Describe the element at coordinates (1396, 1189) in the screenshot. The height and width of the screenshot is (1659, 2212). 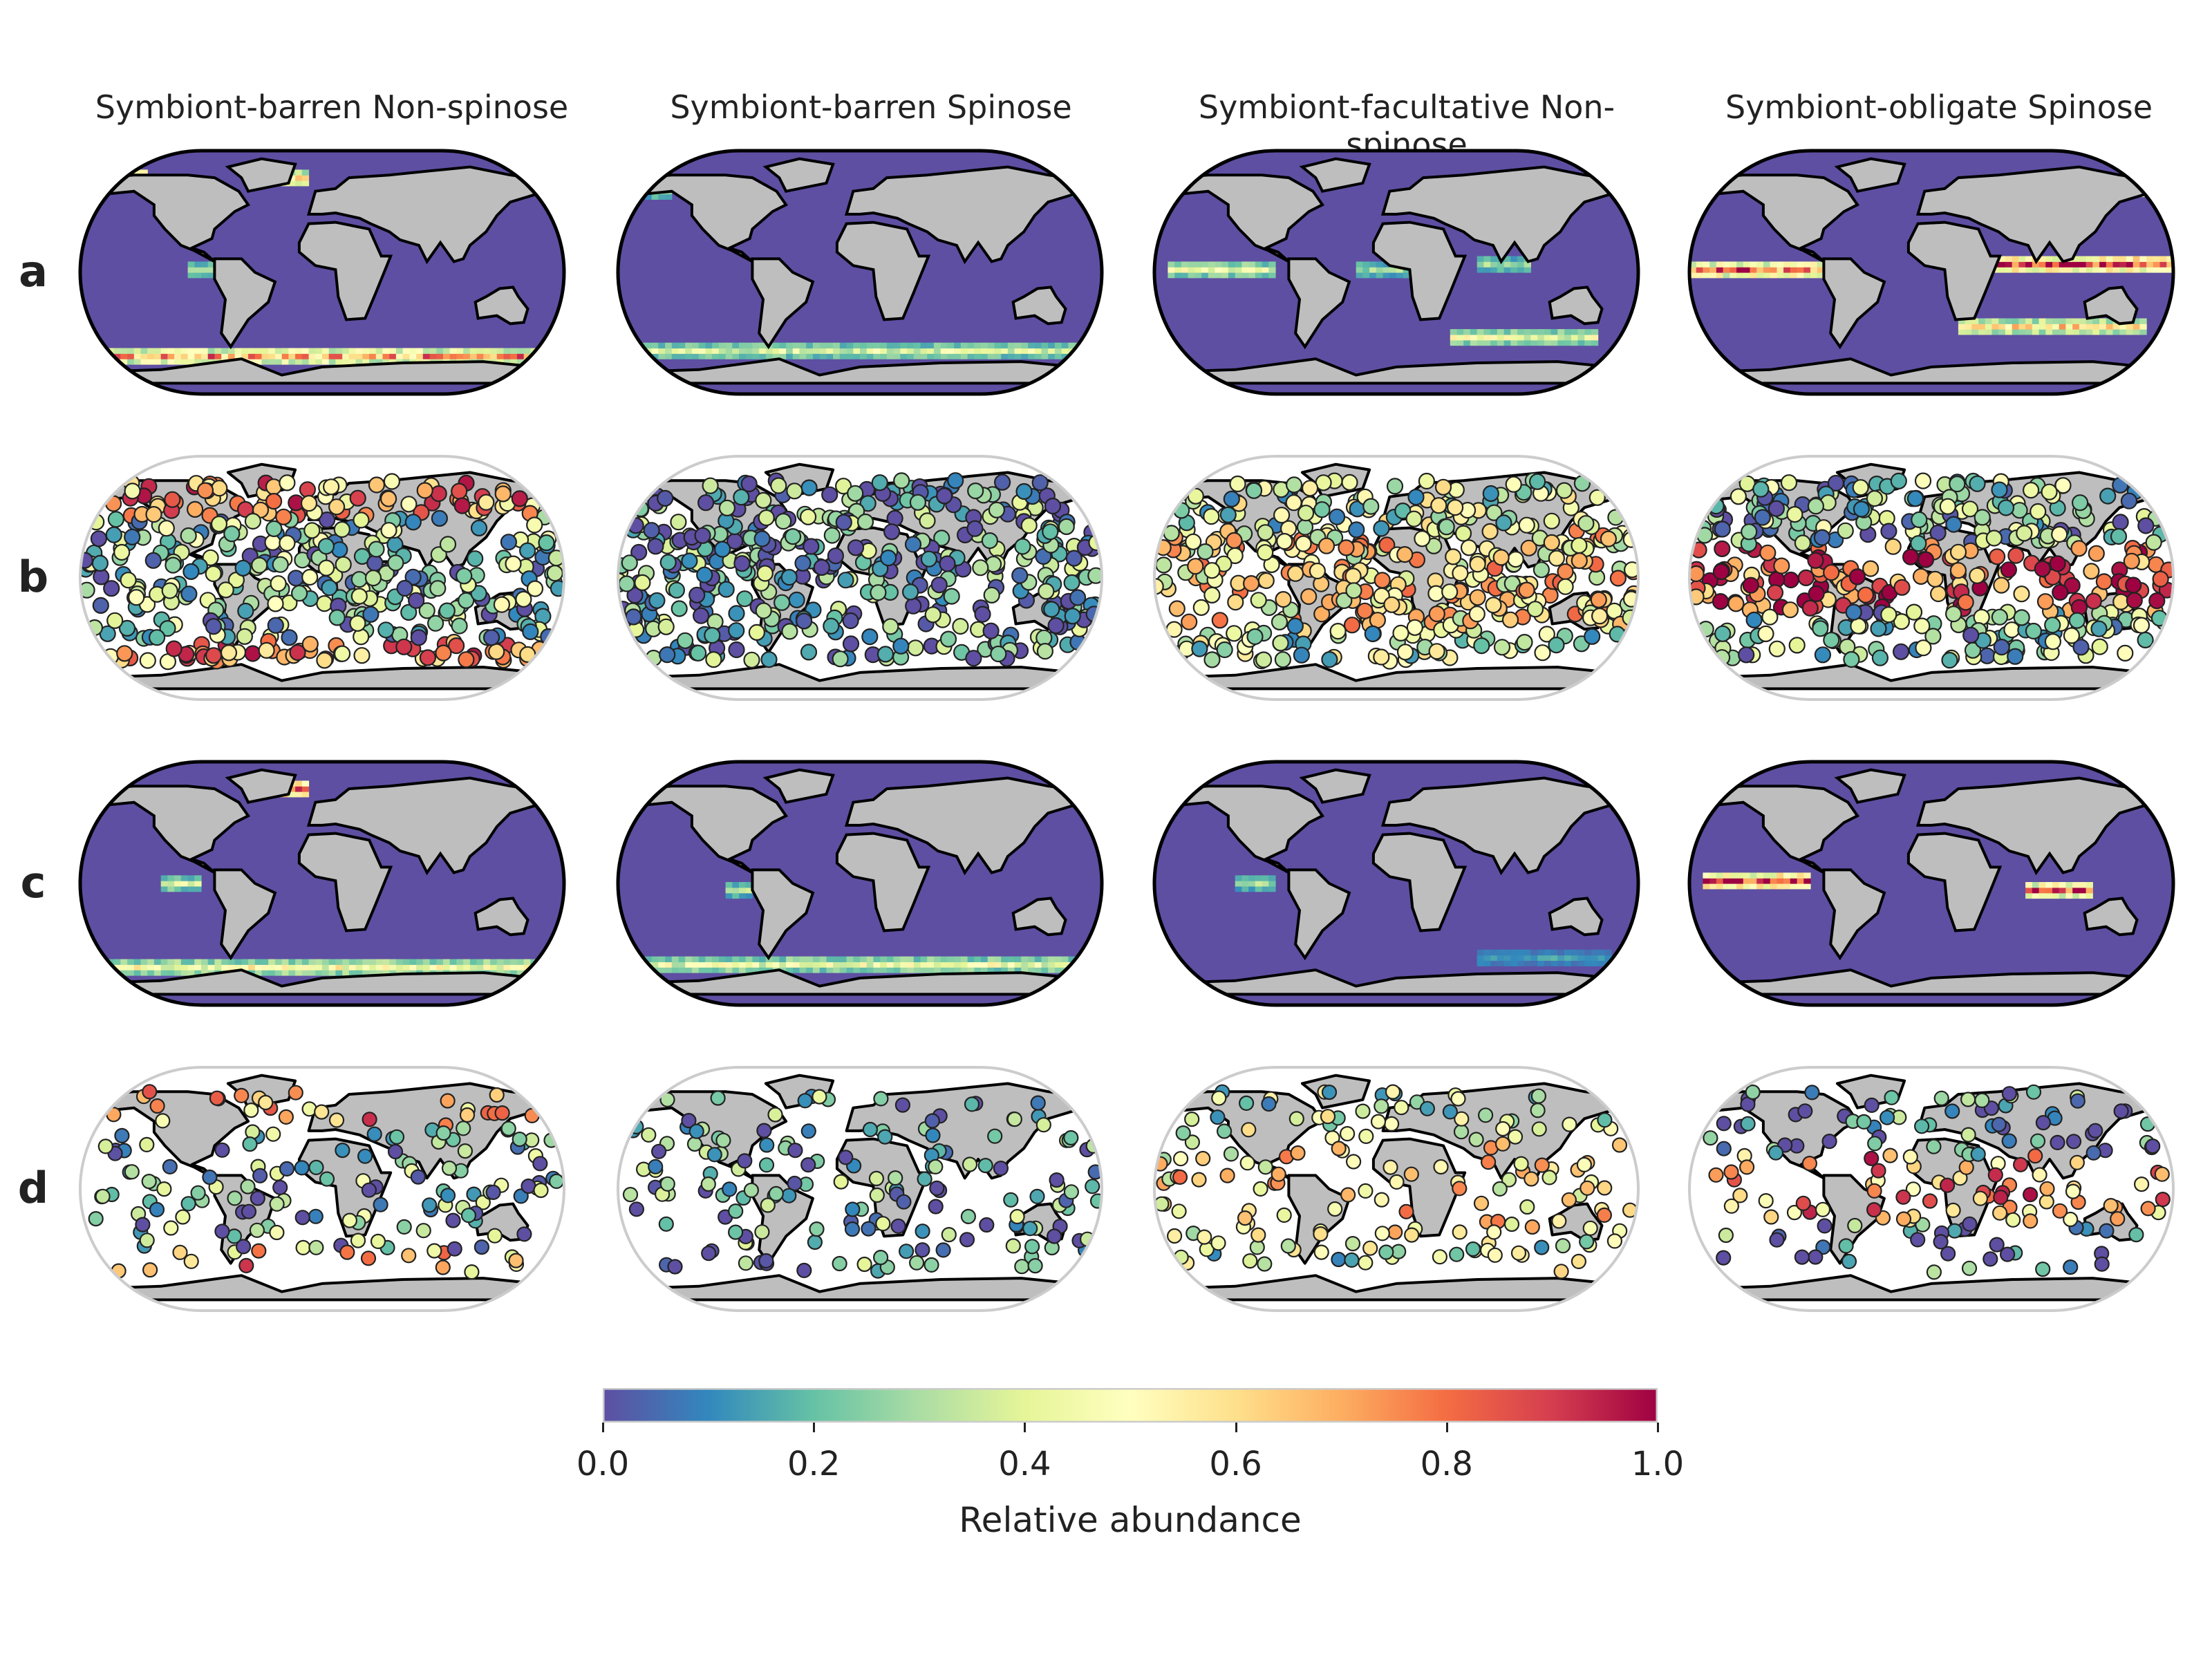
I see `map-frame` at that location.